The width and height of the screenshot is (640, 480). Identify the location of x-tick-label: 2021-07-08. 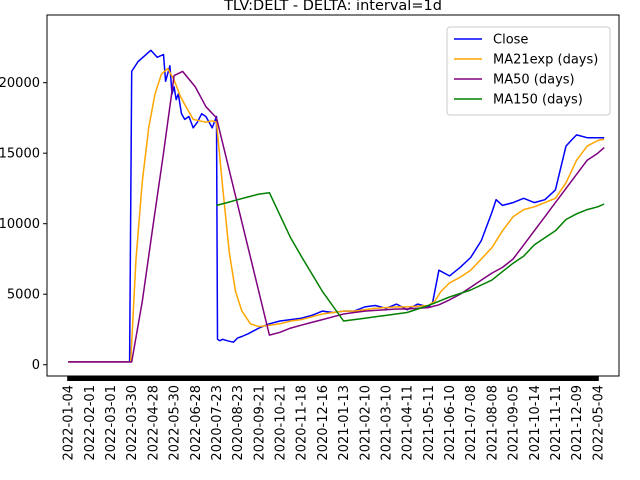
(471, 423).